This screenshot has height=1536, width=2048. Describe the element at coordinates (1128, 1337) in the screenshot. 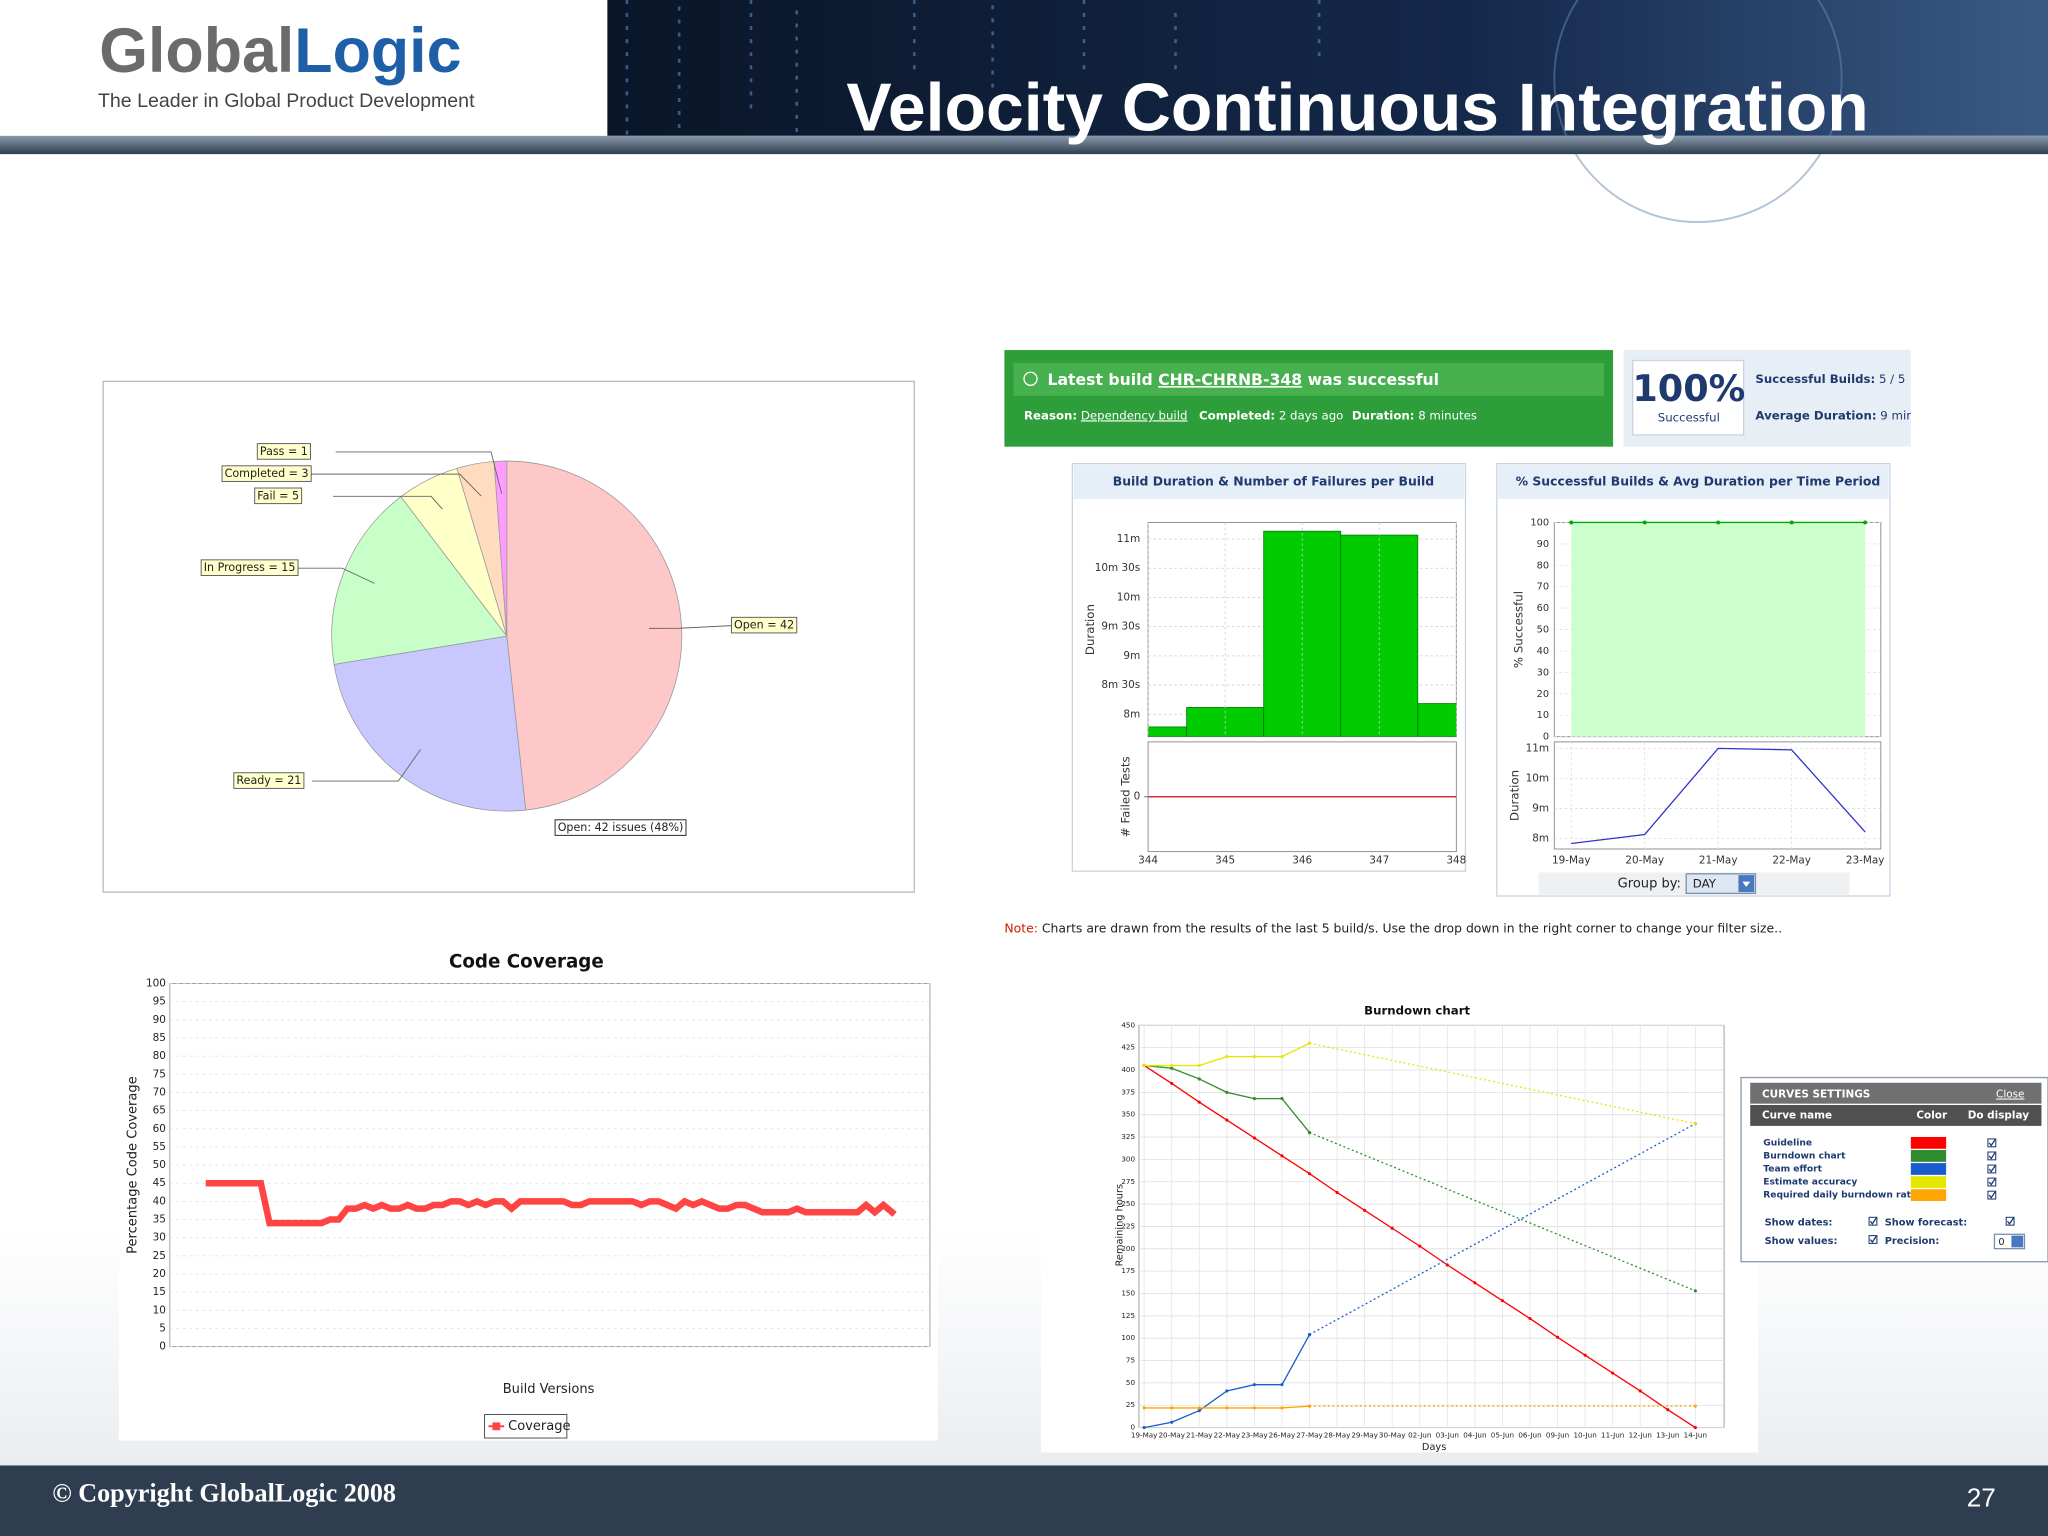

I see `y-tick-label: 100` at that location.